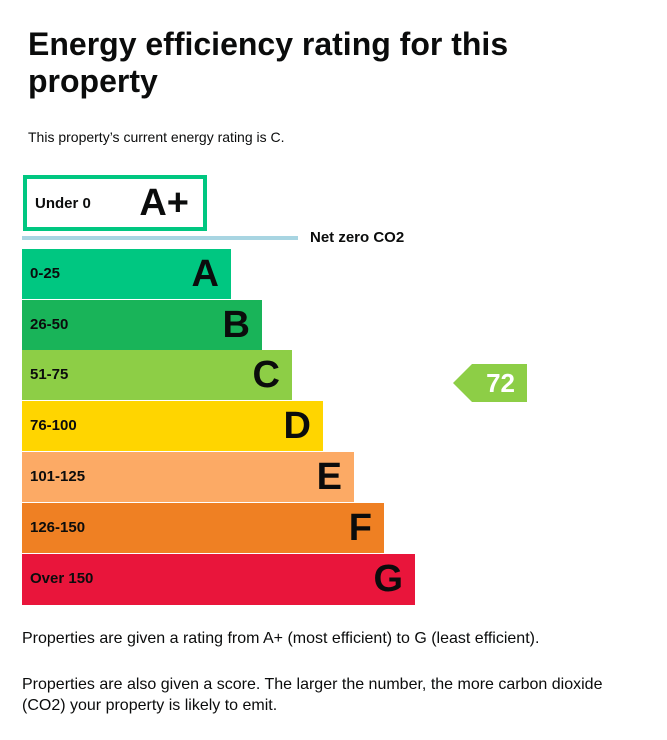 The height and width of the screenshot is (740, 667). Describe the element at coordinates (58, 527) in the screenshot. I see `band-range: 126-150` at that location.